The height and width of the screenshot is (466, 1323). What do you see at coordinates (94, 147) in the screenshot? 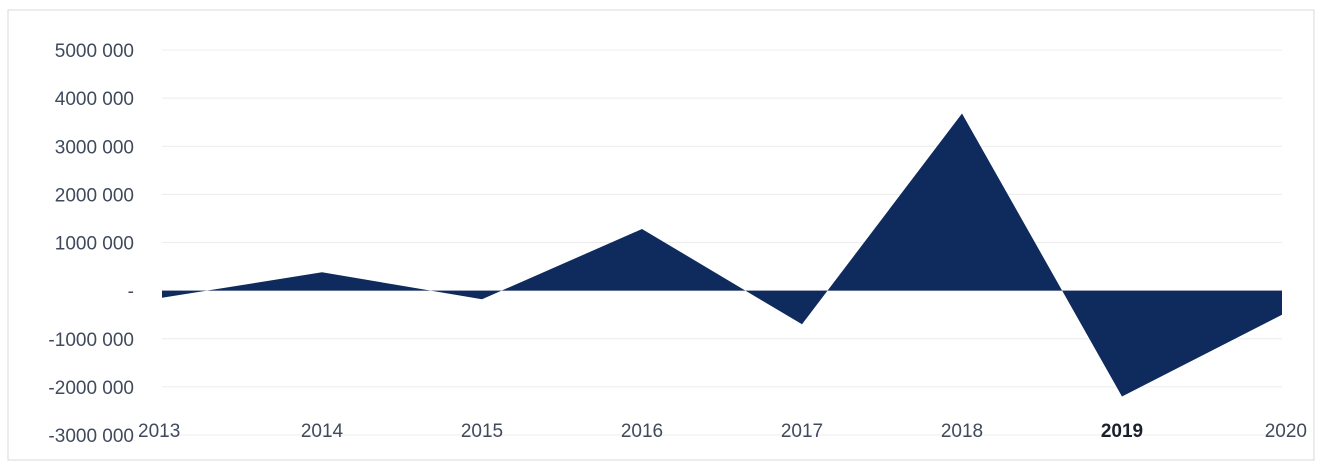
I see `y-tick-label: 3000 000` at bounding box center [94, 147].